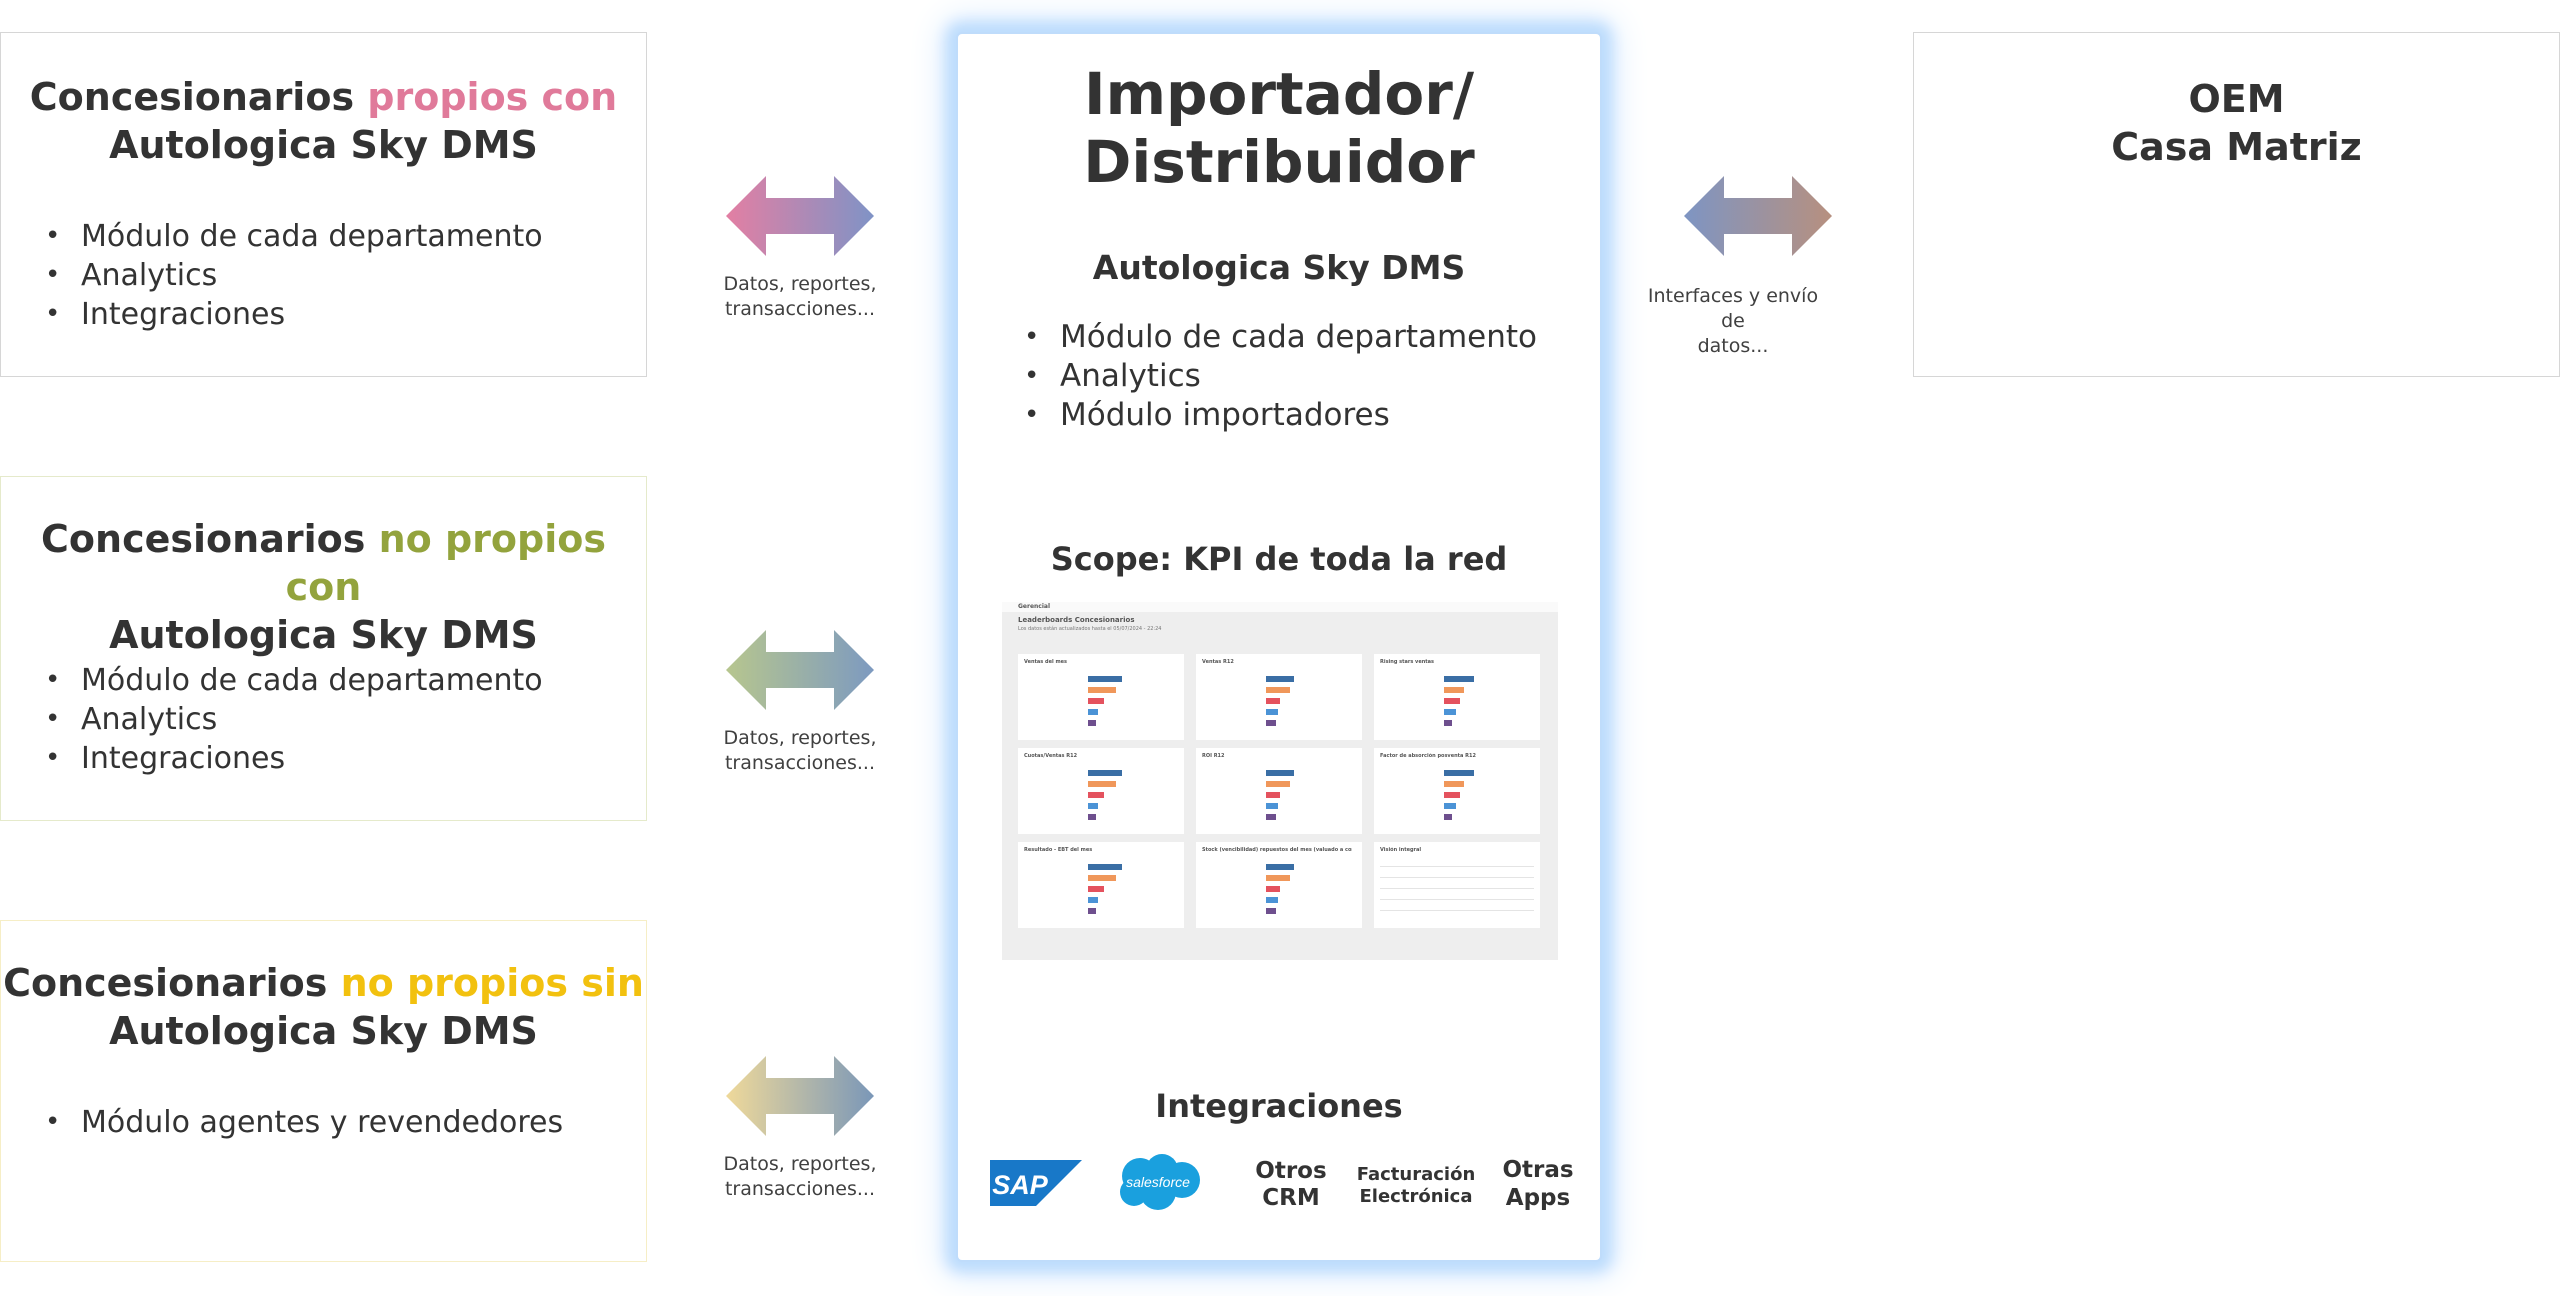 The width and height of the screenshot is (2560, 1296). What do you see at coordinates (1538, 1198) in the screenshot?
I see `logo-text-line: Apps` at bounding box center [1538, 1198].